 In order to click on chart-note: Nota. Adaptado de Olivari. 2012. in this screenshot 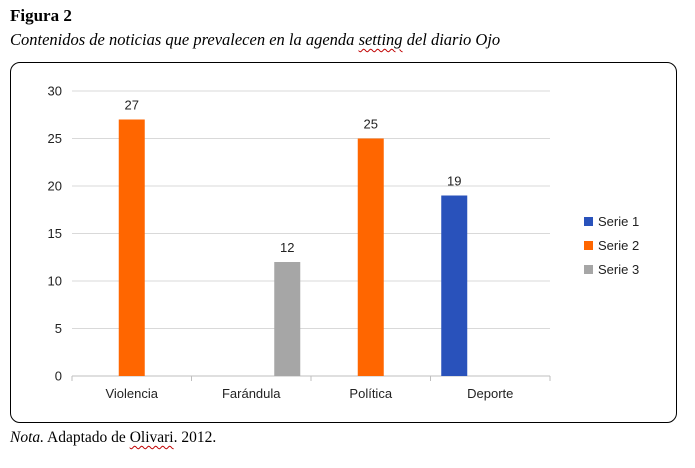, I will do `click(113, 438)`.